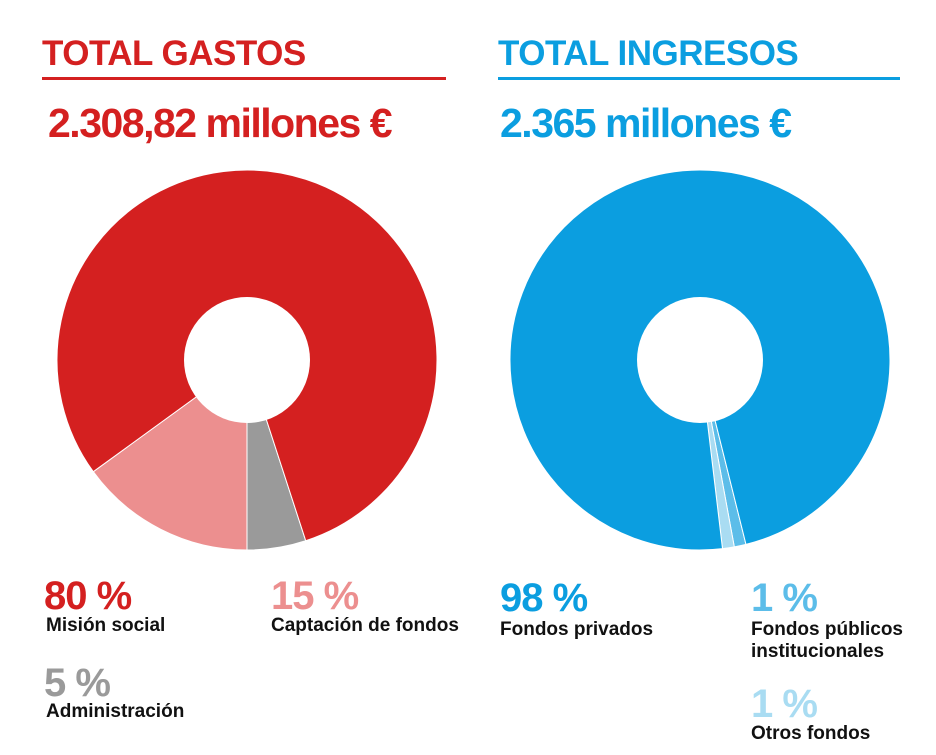 The height and width of the screenshot is (755, 936). Describe the element at coordinates (577, 629) in the screenshot. I see `ingresos-label-fondos-privados: Fondos privados` at that location.